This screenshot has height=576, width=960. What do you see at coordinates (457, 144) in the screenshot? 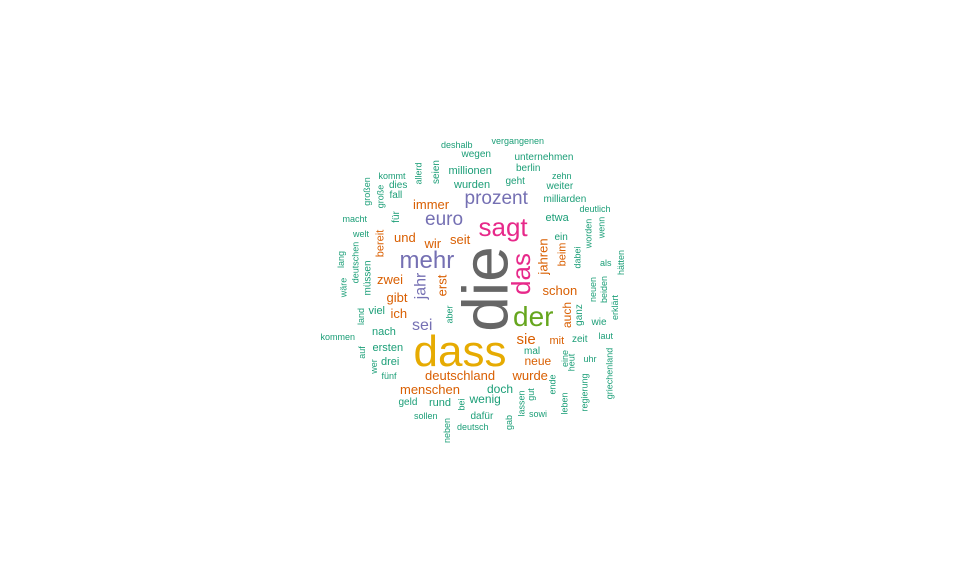
I see `word-deshalb: deshalb` at bounding box center [457, 144].